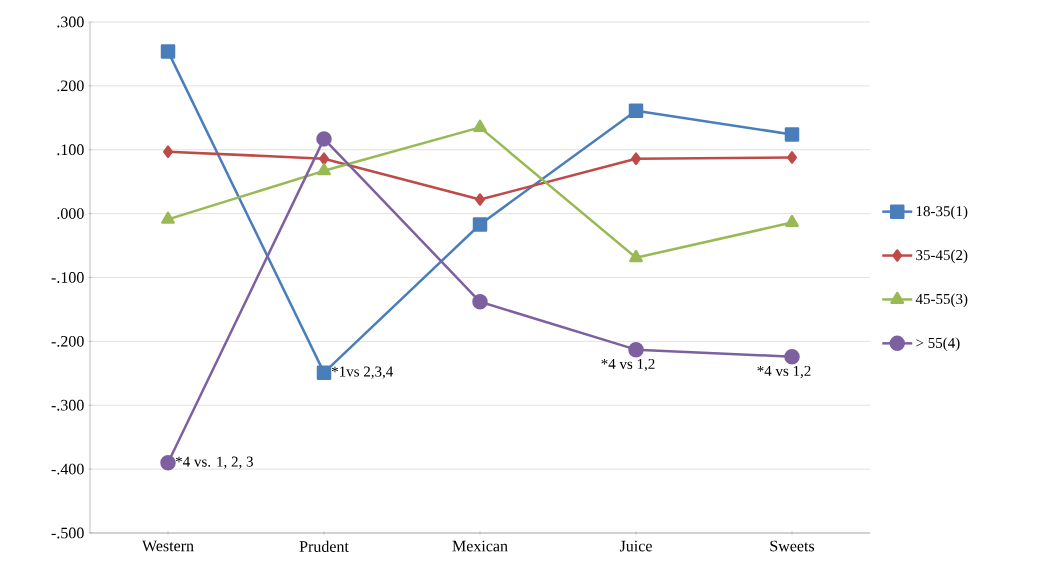  Describe the element at coordinates (168, 546) in the screenshot. I see `x-tick-label: Western` at that location.